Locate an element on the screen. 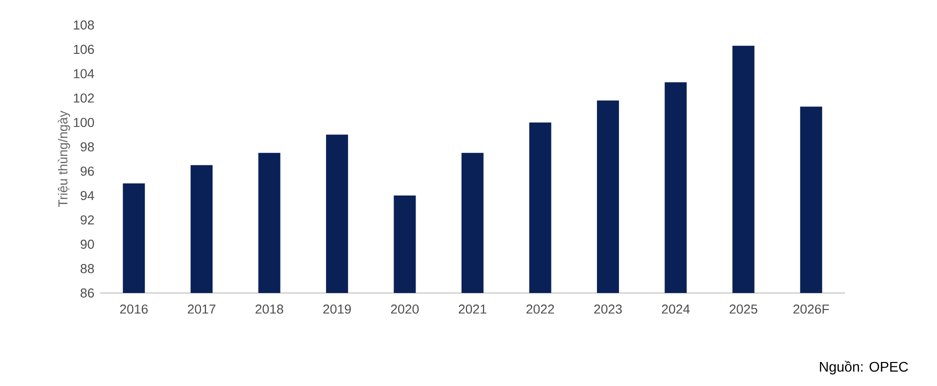 This screenshot has height=386, width=937. x-tick-label: 2019 is located at coordinates (337, 309).